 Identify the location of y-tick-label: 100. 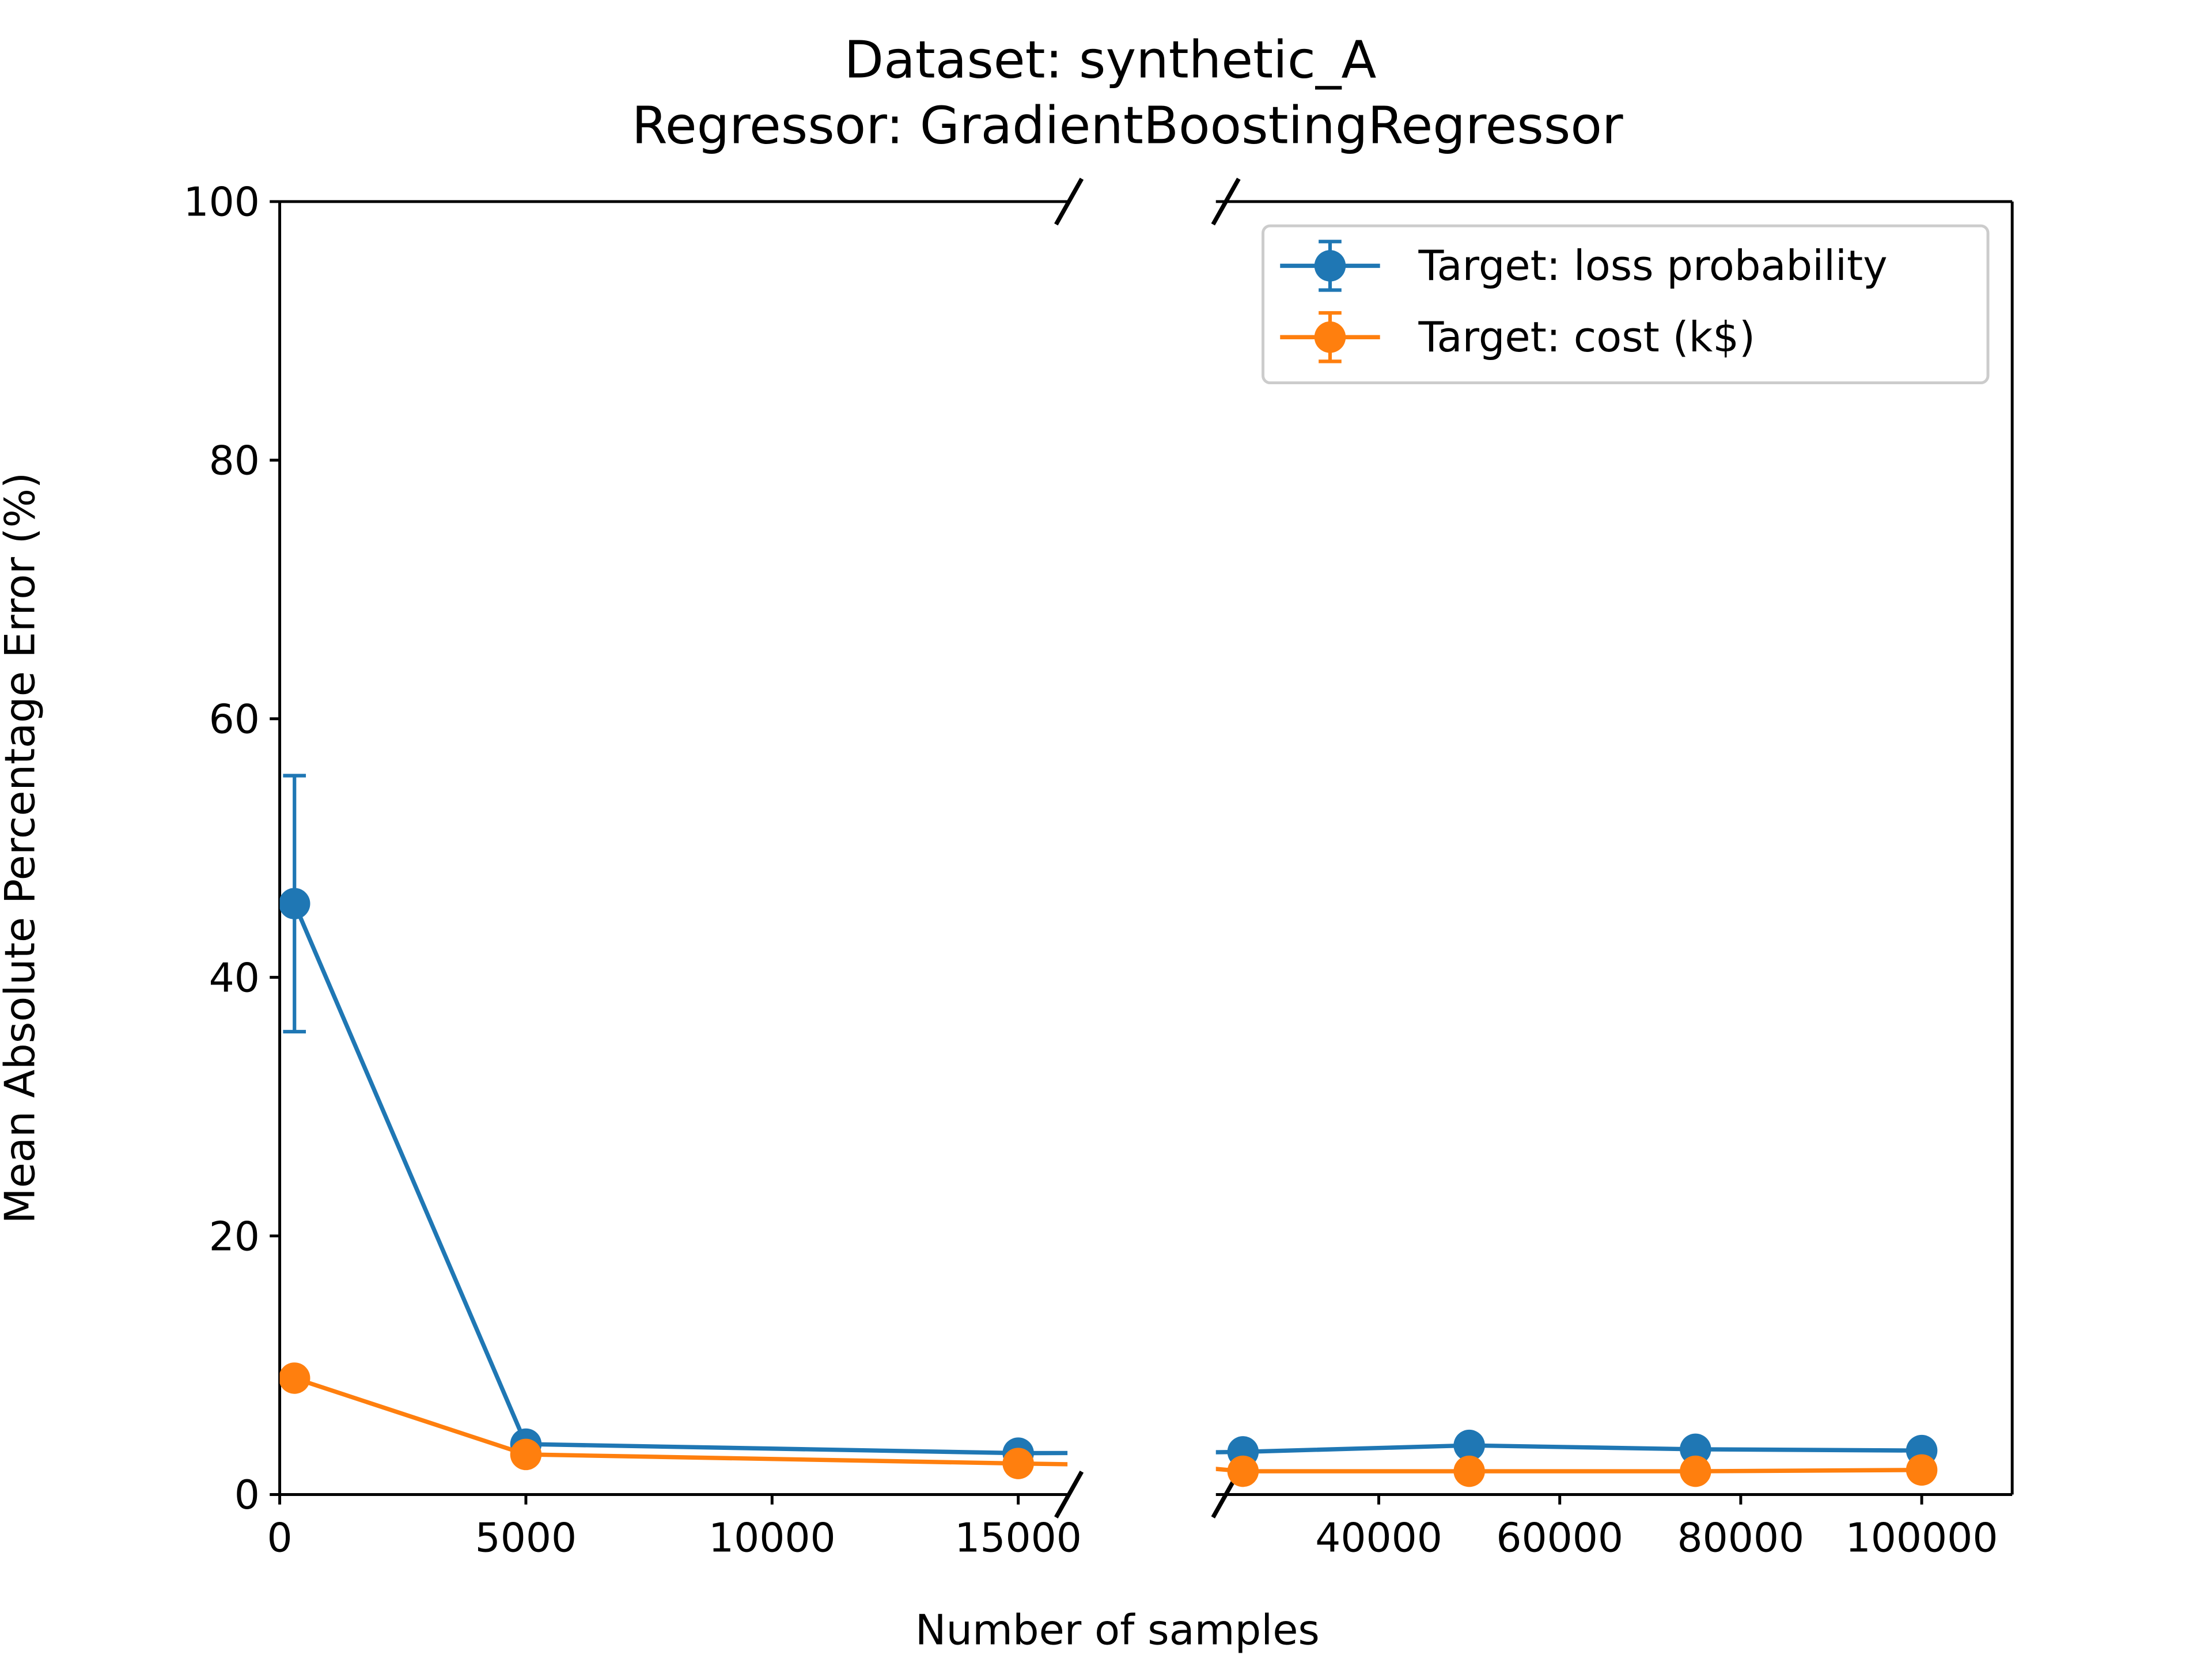
(221, 203).